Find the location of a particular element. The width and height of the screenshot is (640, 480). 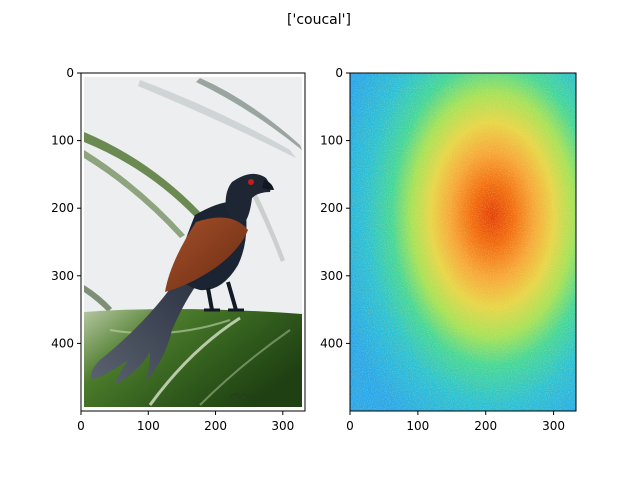

photo-x-tick-label: 0 is located at coordinates (81, 426).